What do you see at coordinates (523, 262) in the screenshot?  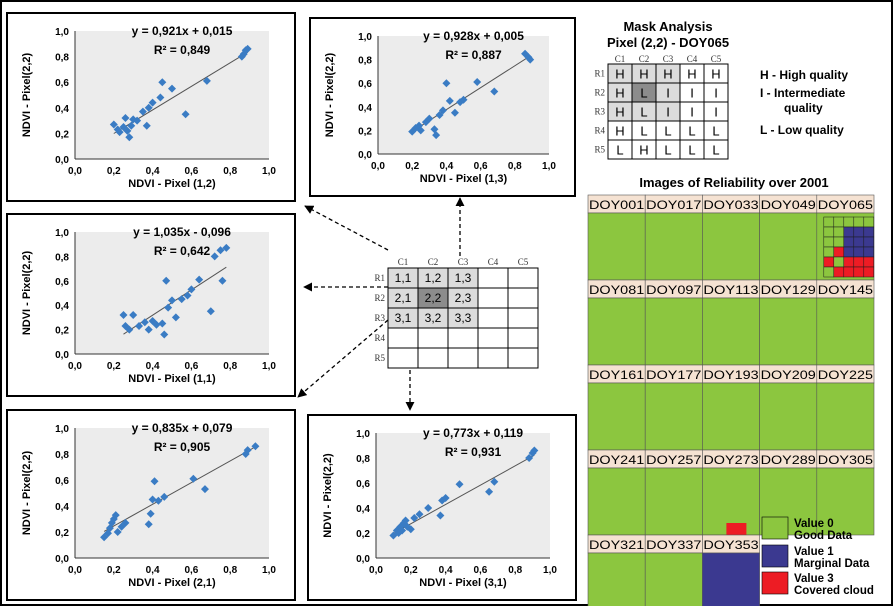 I see `grid-col-header: C5` at bounding box center [523, 262].